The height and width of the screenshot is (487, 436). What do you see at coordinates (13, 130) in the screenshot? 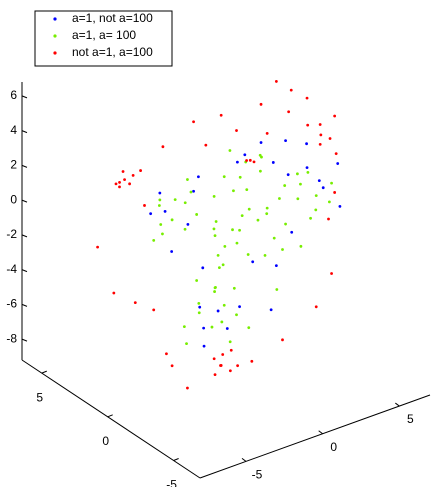
I see `z-tick-label: 4` at bounding box center [13, 130].